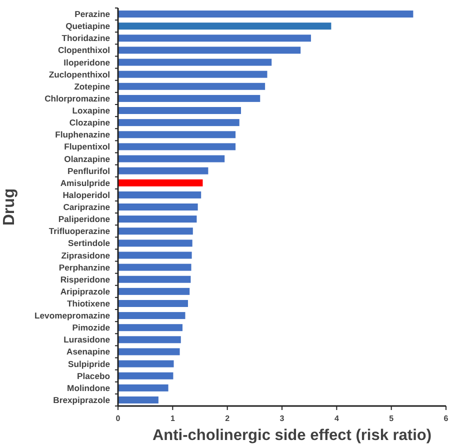 The width and height of the screenshot is (452, 446). What do you see at coordinates (173, 418) in the screenshot?
I see `x-tick-label: 1` at bounding box center [173, 418].